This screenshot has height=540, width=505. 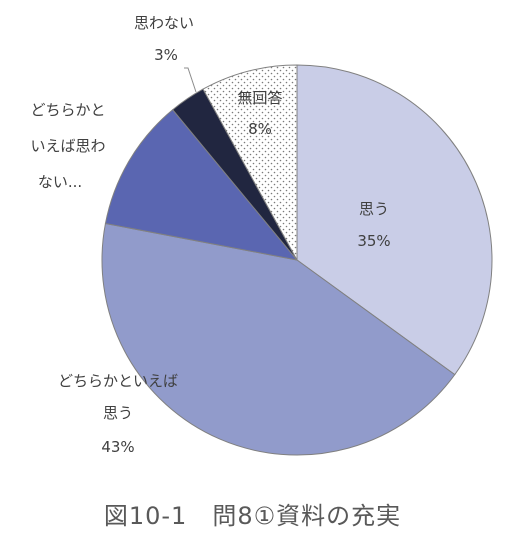 I want to click on label-omowanai-pct: 3%, so click(x=166, y=55).